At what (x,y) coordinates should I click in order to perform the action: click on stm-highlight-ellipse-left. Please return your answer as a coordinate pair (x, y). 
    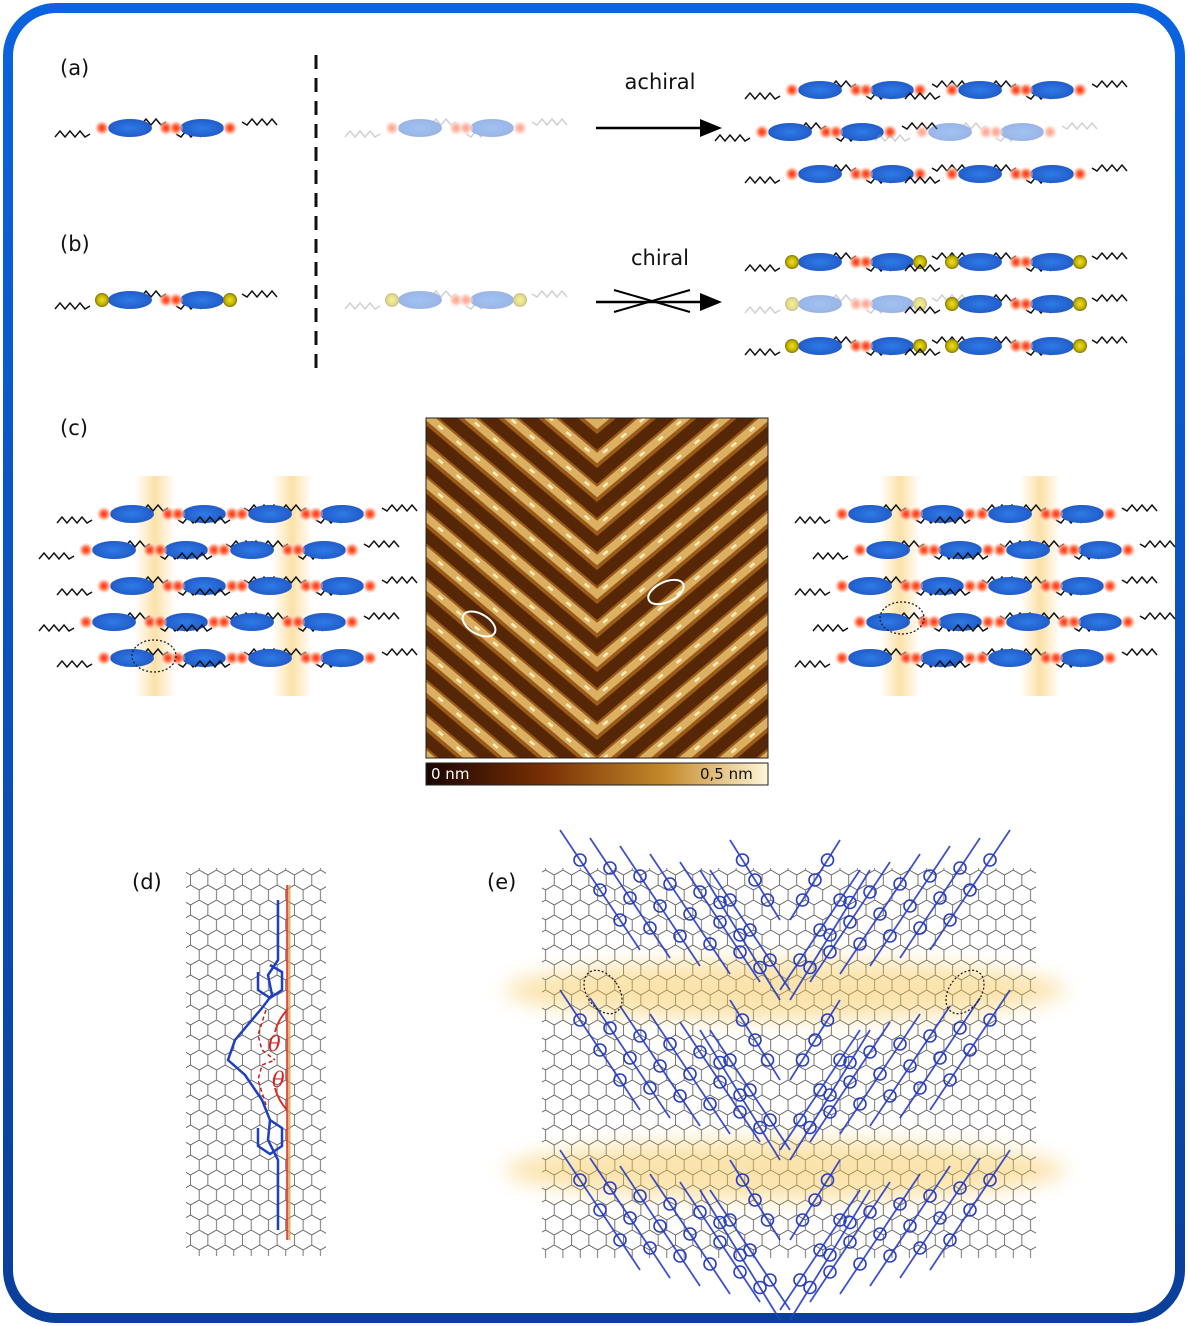
    Looking at the image, I should click on (479, 624).